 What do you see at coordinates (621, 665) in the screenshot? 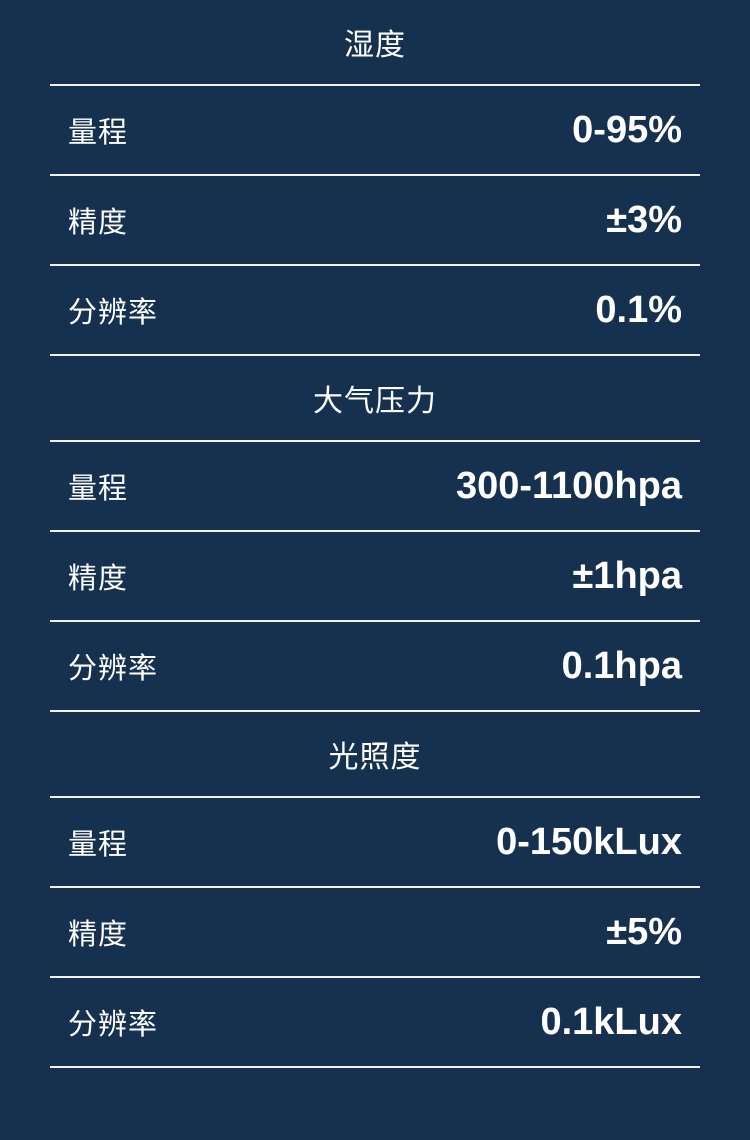
I see `spec-value: 0.1hpa` at bounding box center [621, 665].